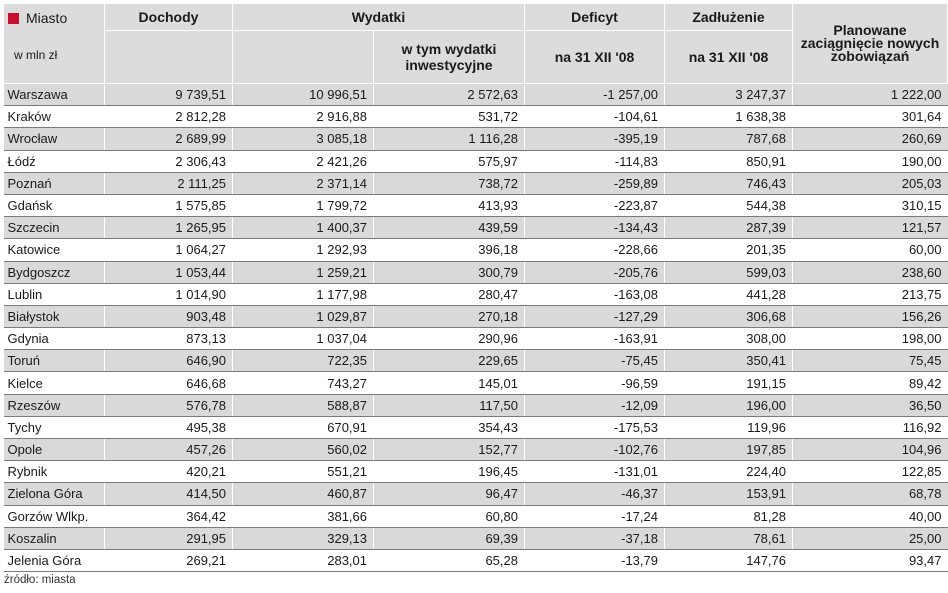  I want to click on cell-deficit: -131,01, so click(594, 472).